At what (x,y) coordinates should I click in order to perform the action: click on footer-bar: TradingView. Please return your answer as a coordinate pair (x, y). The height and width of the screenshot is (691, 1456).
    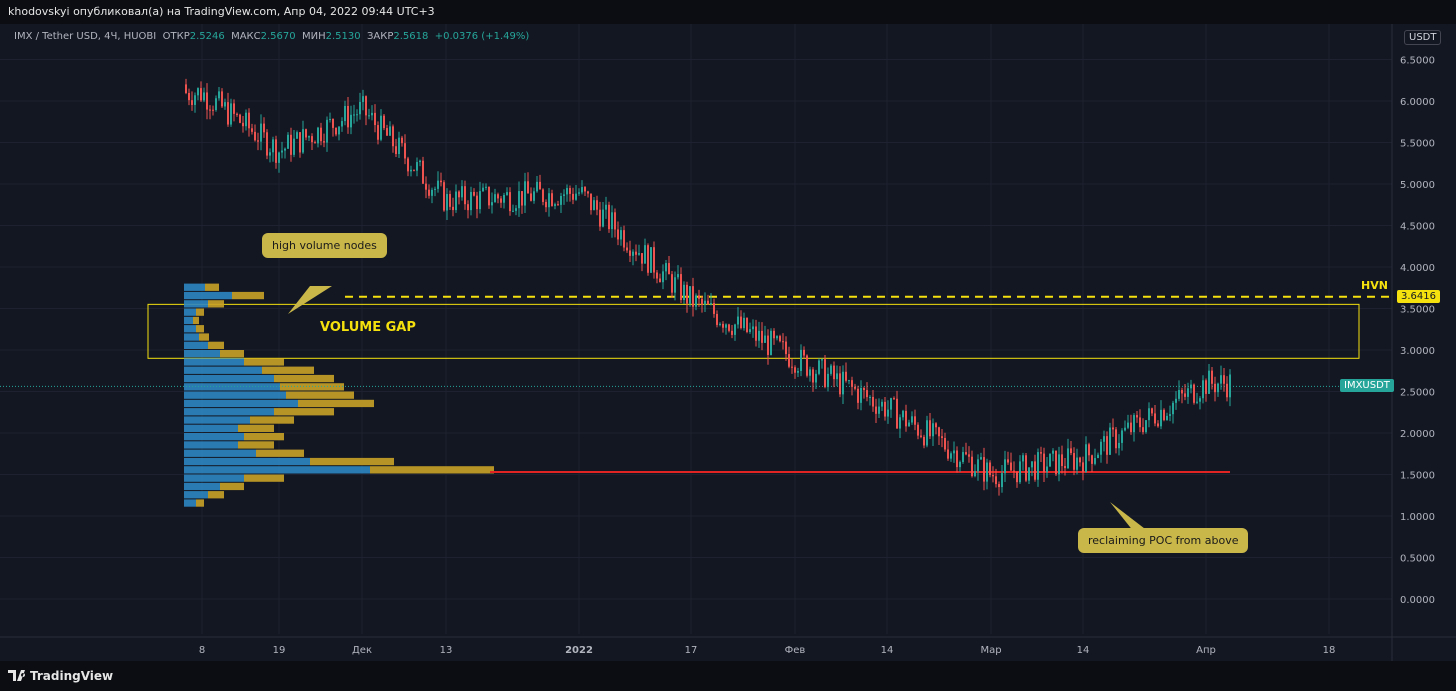
    Looking at the image, I should click on (728, 676).